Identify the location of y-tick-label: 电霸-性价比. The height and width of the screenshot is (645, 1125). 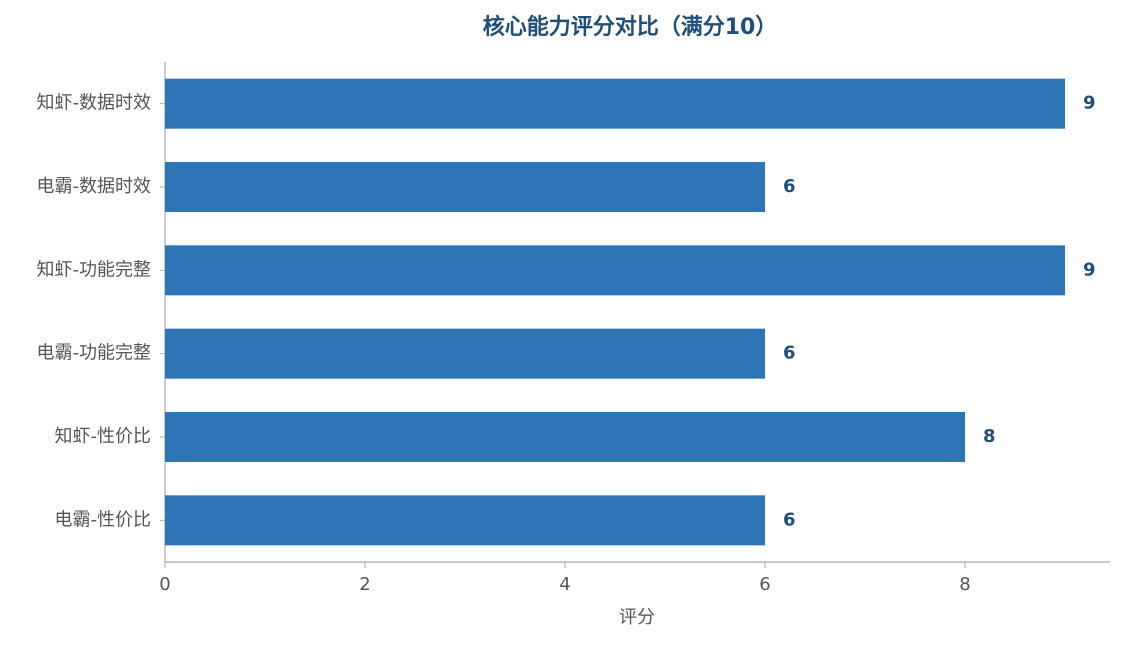
(103, 519).